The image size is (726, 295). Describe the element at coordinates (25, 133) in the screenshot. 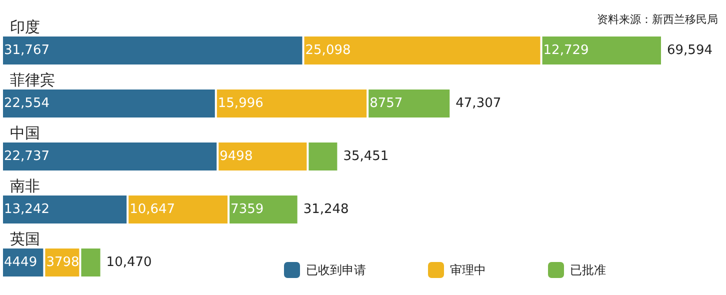

I see `y-tick-label: 中国` at that location.